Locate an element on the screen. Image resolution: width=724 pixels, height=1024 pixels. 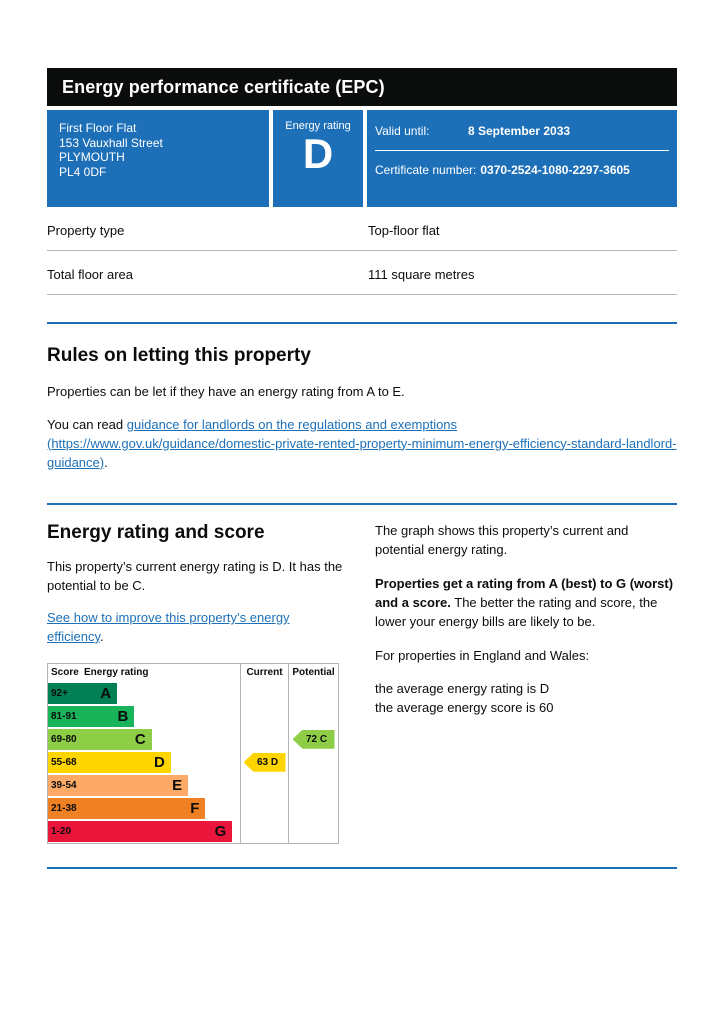
band-score-range: 55-68 is located at coordinates (64, 762).